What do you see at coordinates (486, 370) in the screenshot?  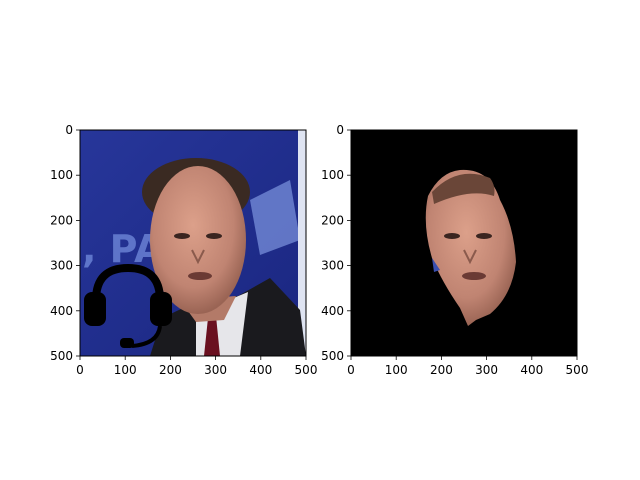 I see `right-x-tick-label: 300` at bounding box center [486, 370].